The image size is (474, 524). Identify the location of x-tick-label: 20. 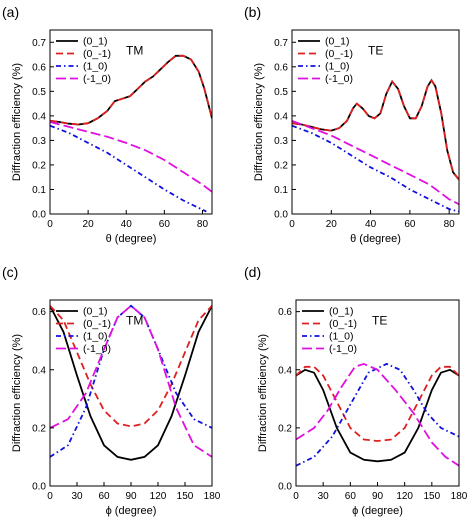
(332, 224).